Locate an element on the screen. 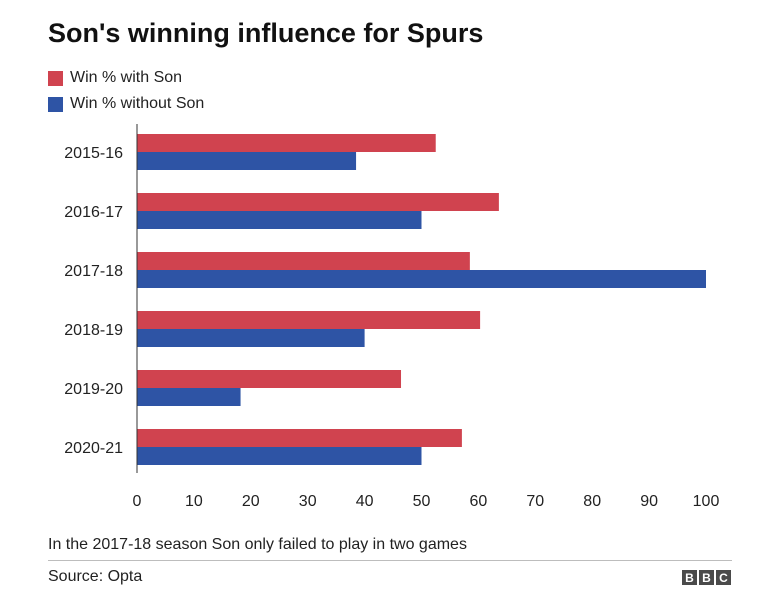  x-tick-label: 90 is located at coordinates (649, 501).